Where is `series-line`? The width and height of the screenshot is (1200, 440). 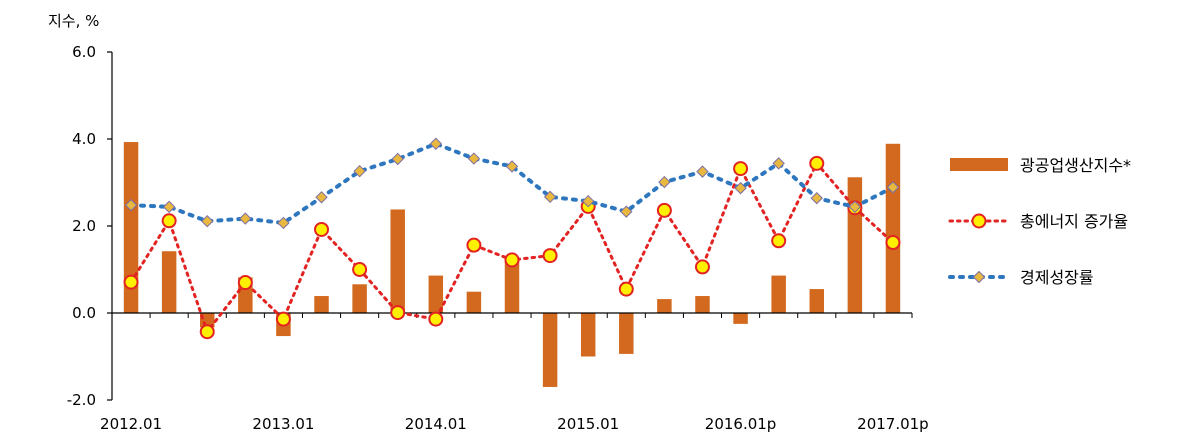 series-line is located at coordinates (512, 183).